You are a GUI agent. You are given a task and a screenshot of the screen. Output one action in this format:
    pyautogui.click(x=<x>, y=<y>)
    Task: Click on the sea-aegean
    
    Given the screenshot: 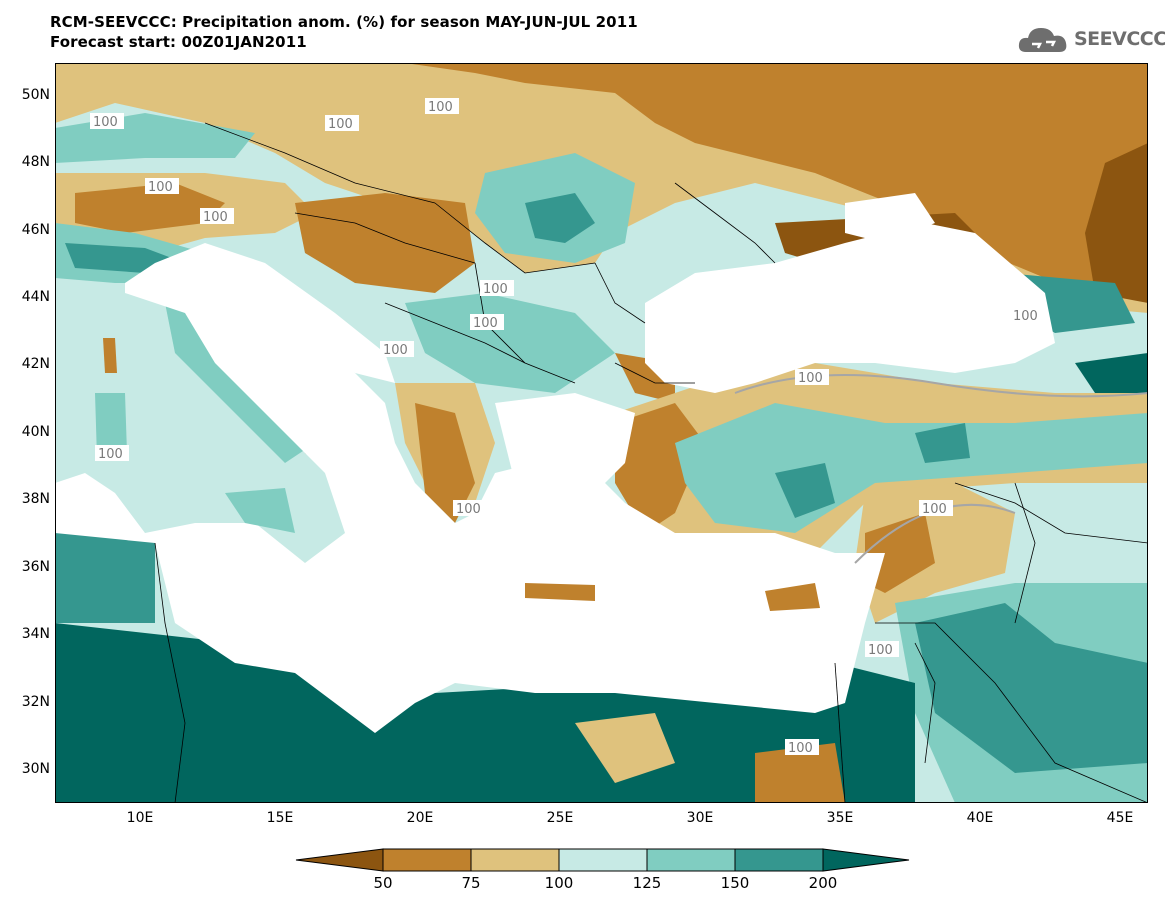 What is the action you would take?
    pyautogui.click(x=565, y=448)
    